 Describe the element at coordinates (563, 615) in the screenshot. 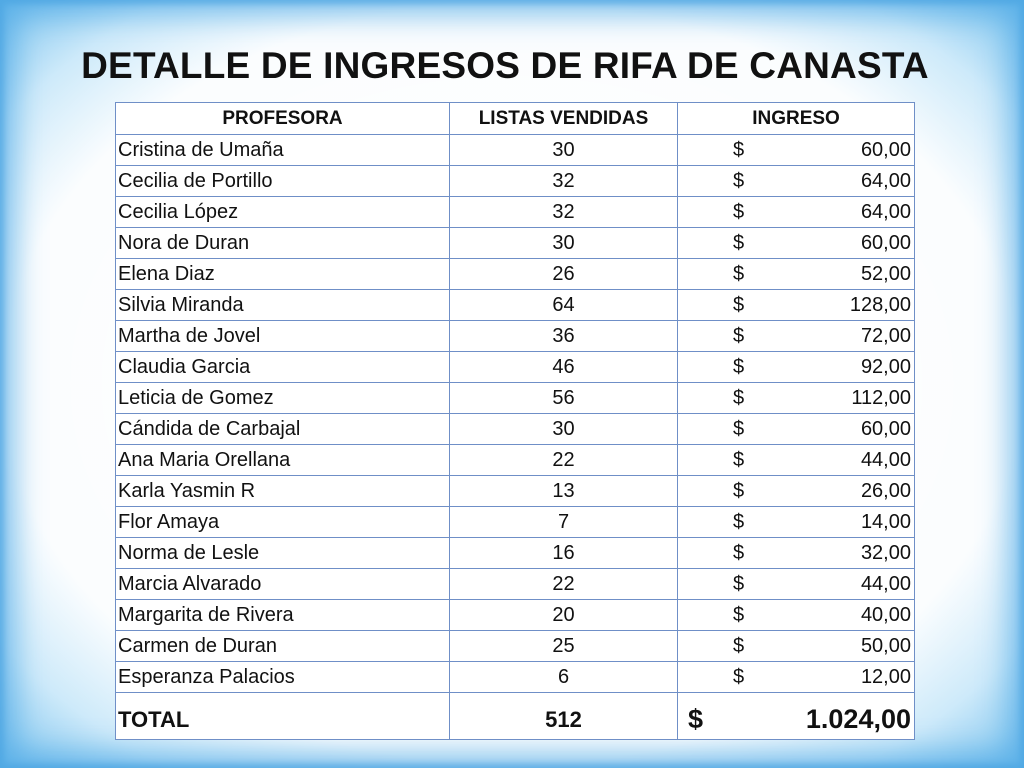

I see `lists-sold: 20` at that location.